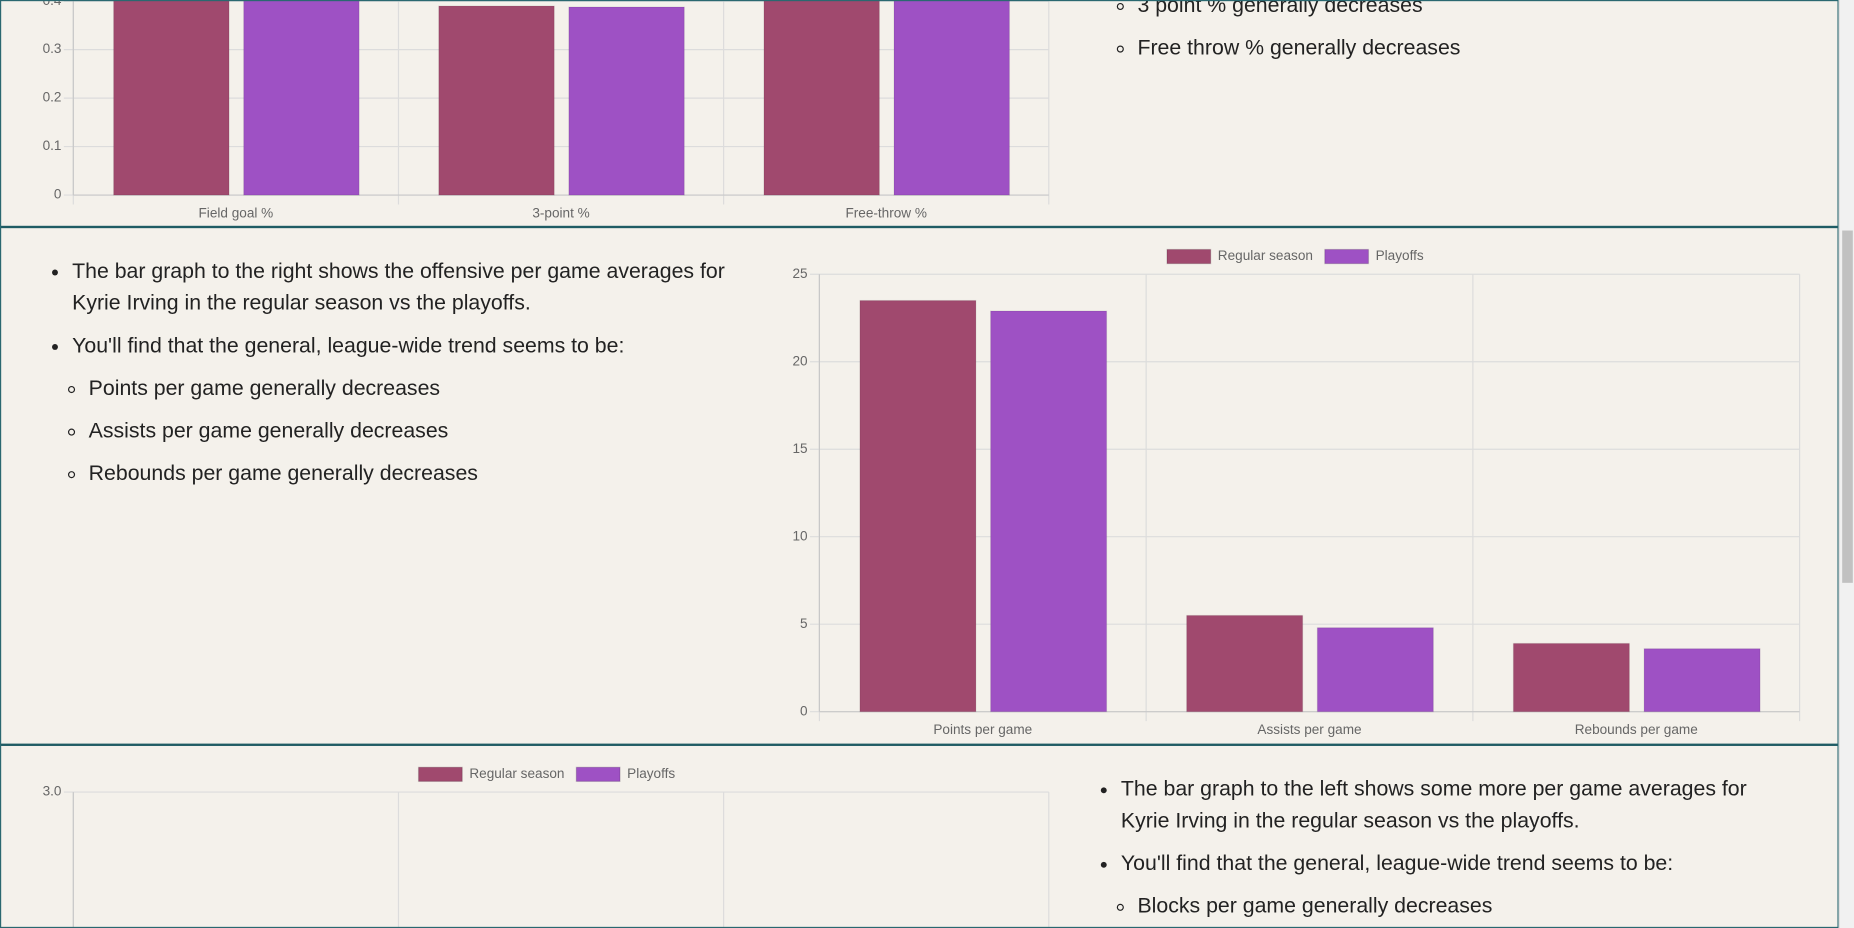 The width and height of the screenshot is (1854, 928). Describe the element at coordinates (560, 213) in the screenshot. I see `x-tick-label: 3-point %` at that location.